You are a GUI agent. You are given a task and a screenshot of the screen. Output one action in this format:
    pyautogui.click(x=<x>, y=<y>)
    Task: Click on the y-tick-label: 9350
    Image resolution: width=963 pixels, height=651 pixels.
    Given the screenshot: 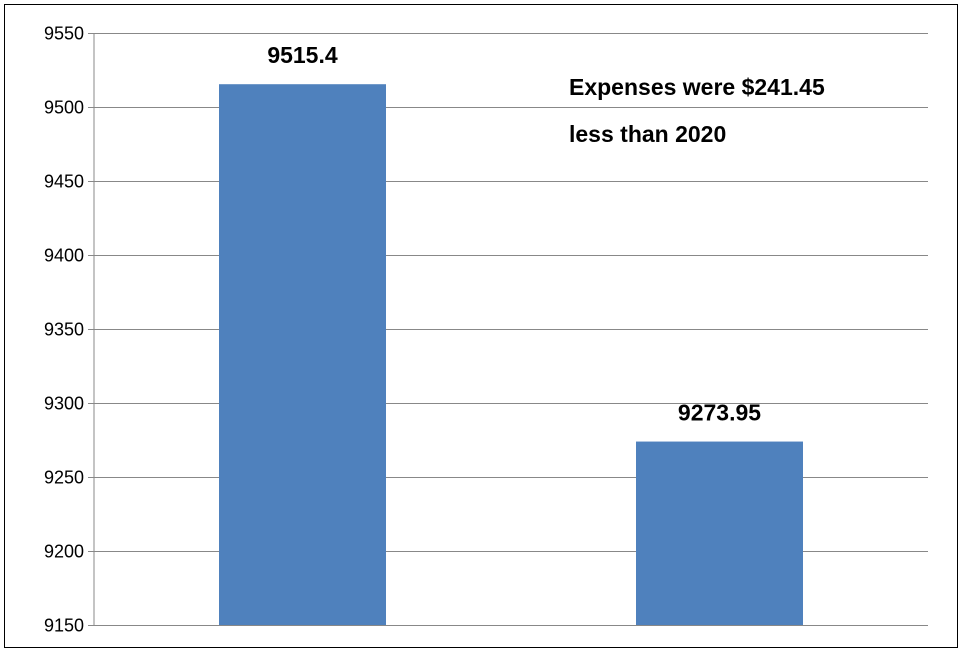 What is the action you would take?
    pyautogui.click(x=64, y=330)
    